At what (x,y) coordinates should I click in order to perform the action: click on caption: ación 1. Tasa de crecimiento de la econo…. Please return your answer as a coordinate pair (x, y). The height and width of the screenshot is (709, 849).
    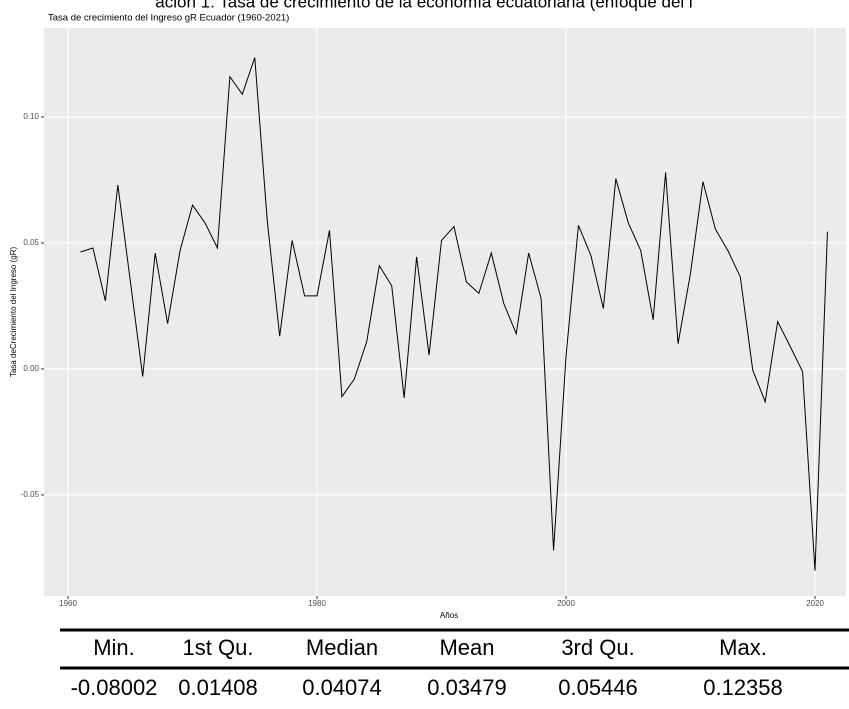
    Looking at the image, I should click on (423, 5).